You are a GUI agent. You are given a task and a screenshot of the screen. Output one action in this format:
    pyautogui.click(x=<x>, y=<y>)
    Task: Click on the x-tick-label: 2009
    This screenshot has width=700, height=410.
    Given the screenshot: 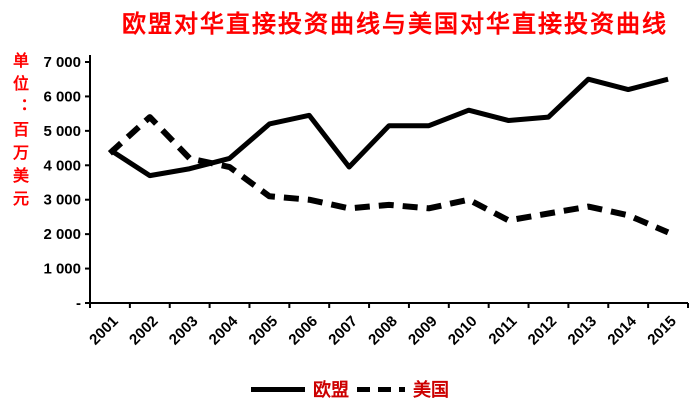 What is the action you would take?
    pyautogui.click(x=423, y=331)
    